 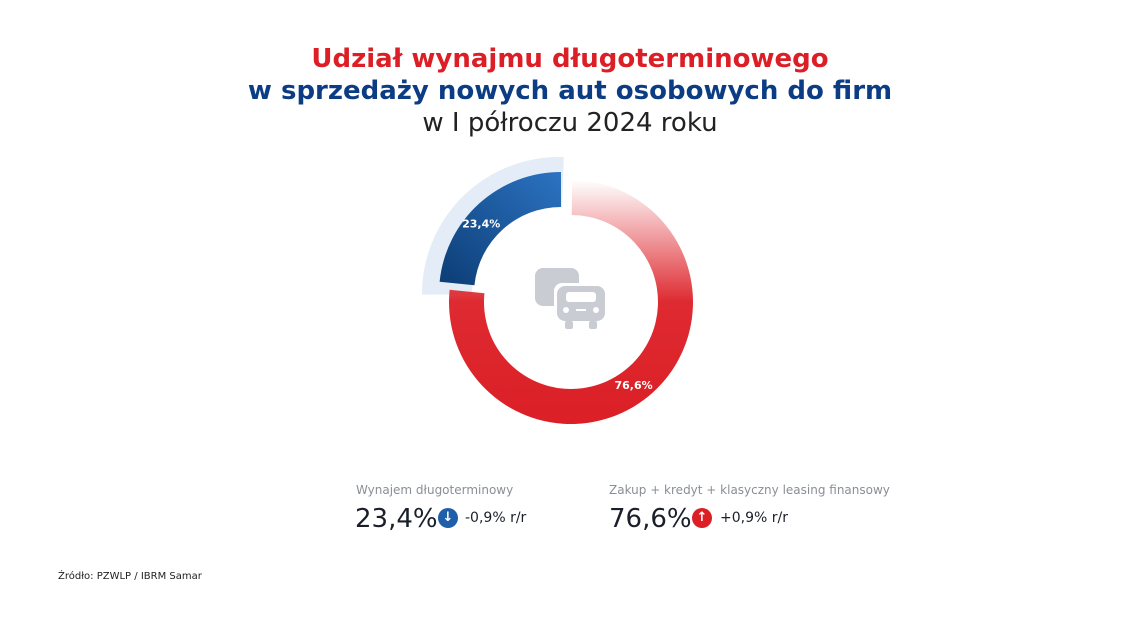 What do you see at coordinates (570, 91) in the screenshot?
I see `title-line-2: w sprzedaży nowych aut osobowych do firm` at bounding box center [570, 91].